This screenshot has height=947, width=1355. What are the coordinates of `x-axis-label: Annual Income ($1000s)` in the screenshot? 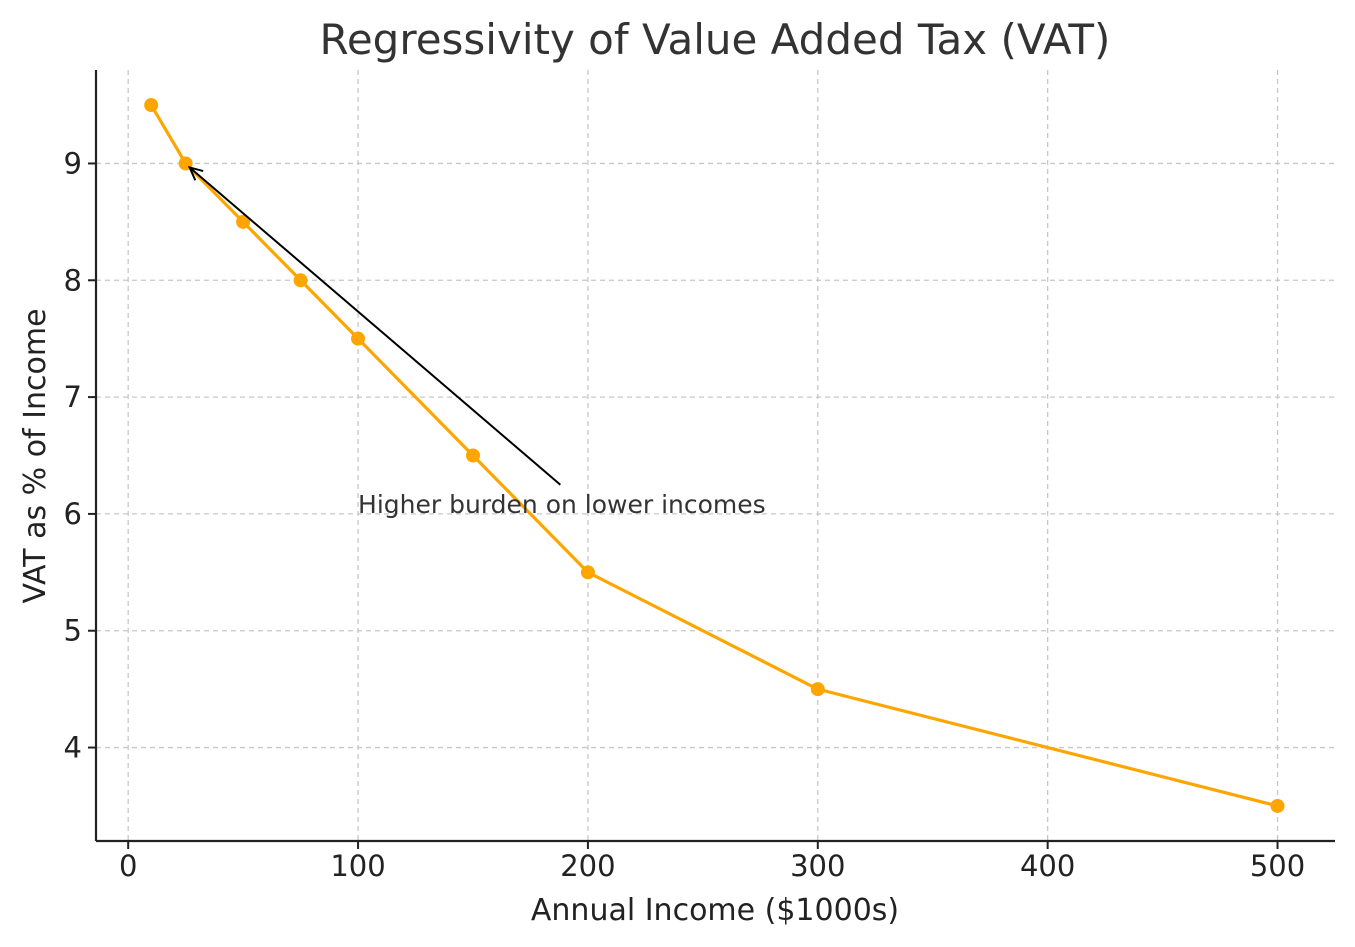 It's located at (715, 910).